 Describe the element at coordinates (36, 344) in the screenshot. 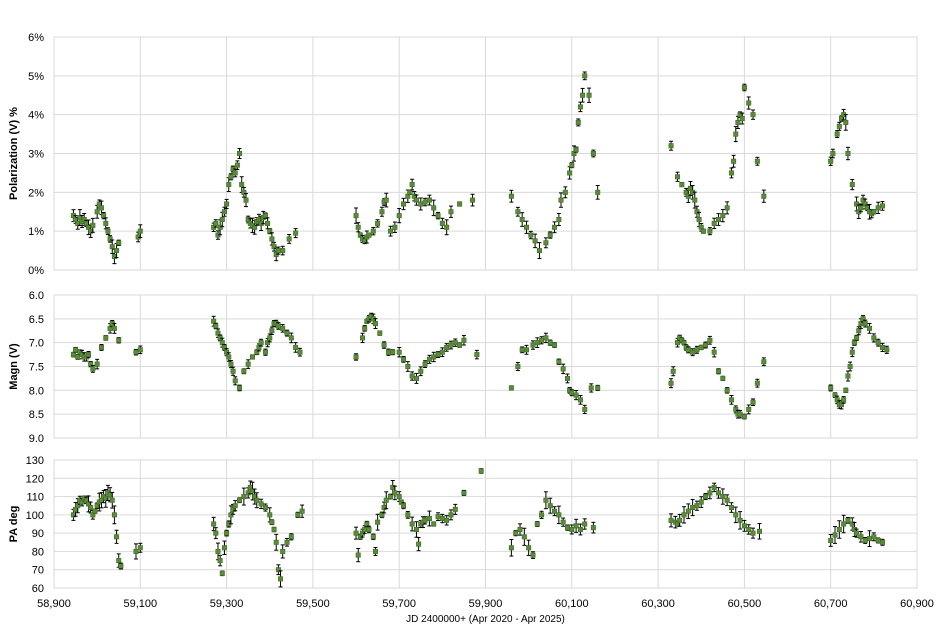

I see `mag-ytick-label: 7.0` at that location.